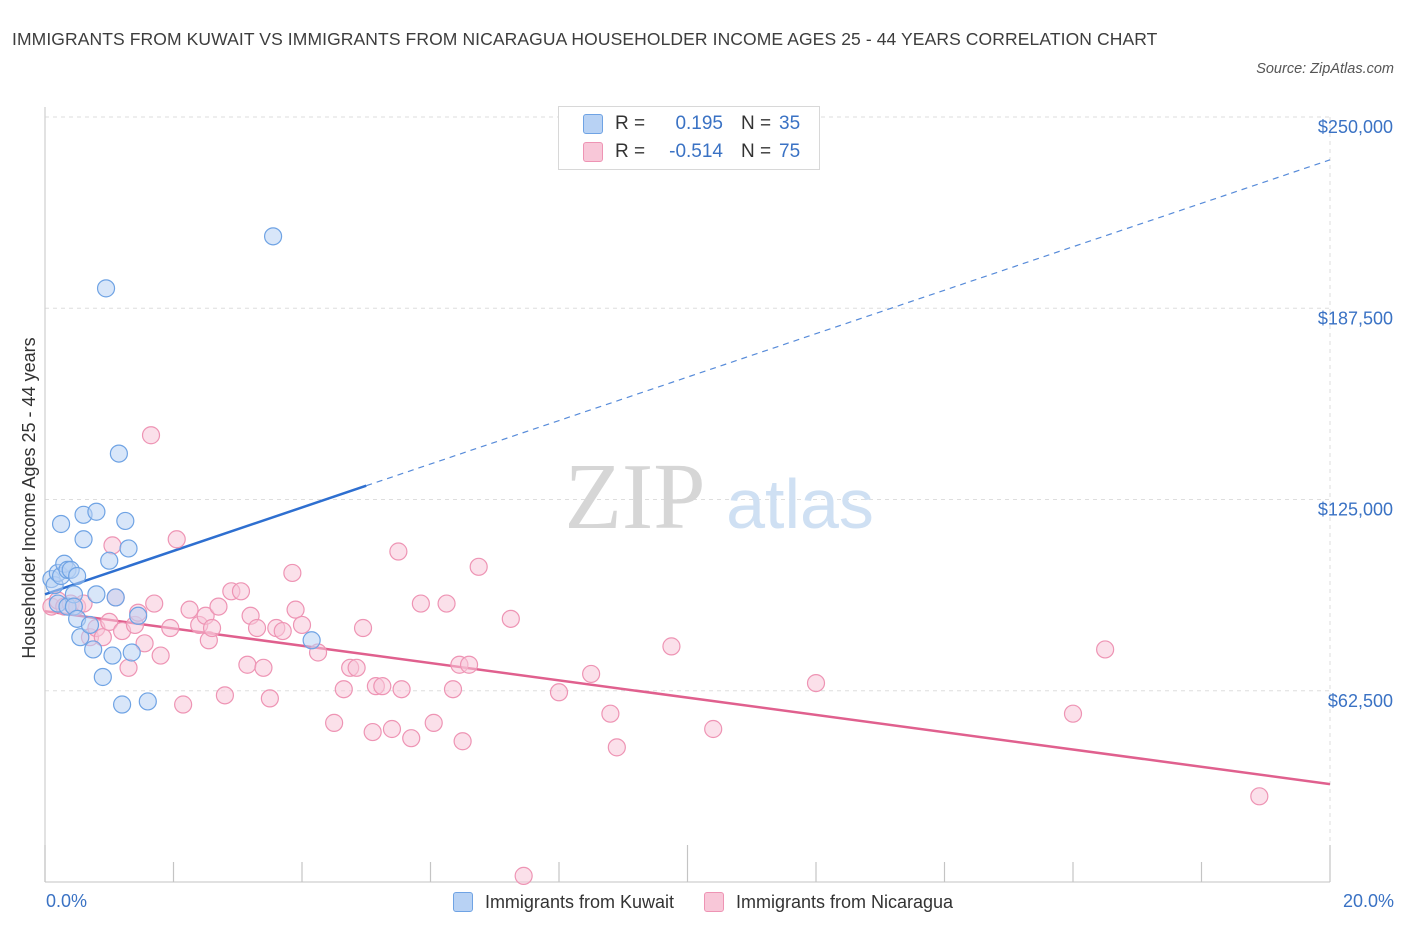 This screenshot has width=1406, height=930. I want to click on stats-legend: R = 0.195 N = 35 R = -0.514 N = 75, so click(689, 138).